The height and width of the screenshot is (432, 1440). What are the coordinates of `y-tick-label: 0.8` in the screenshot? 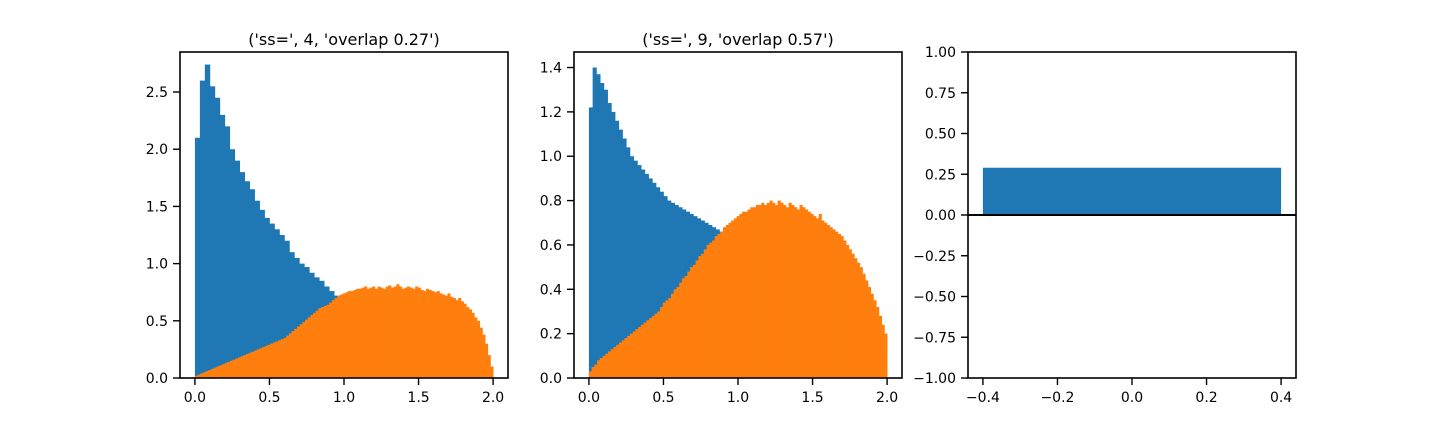 It's located at (551, 202).